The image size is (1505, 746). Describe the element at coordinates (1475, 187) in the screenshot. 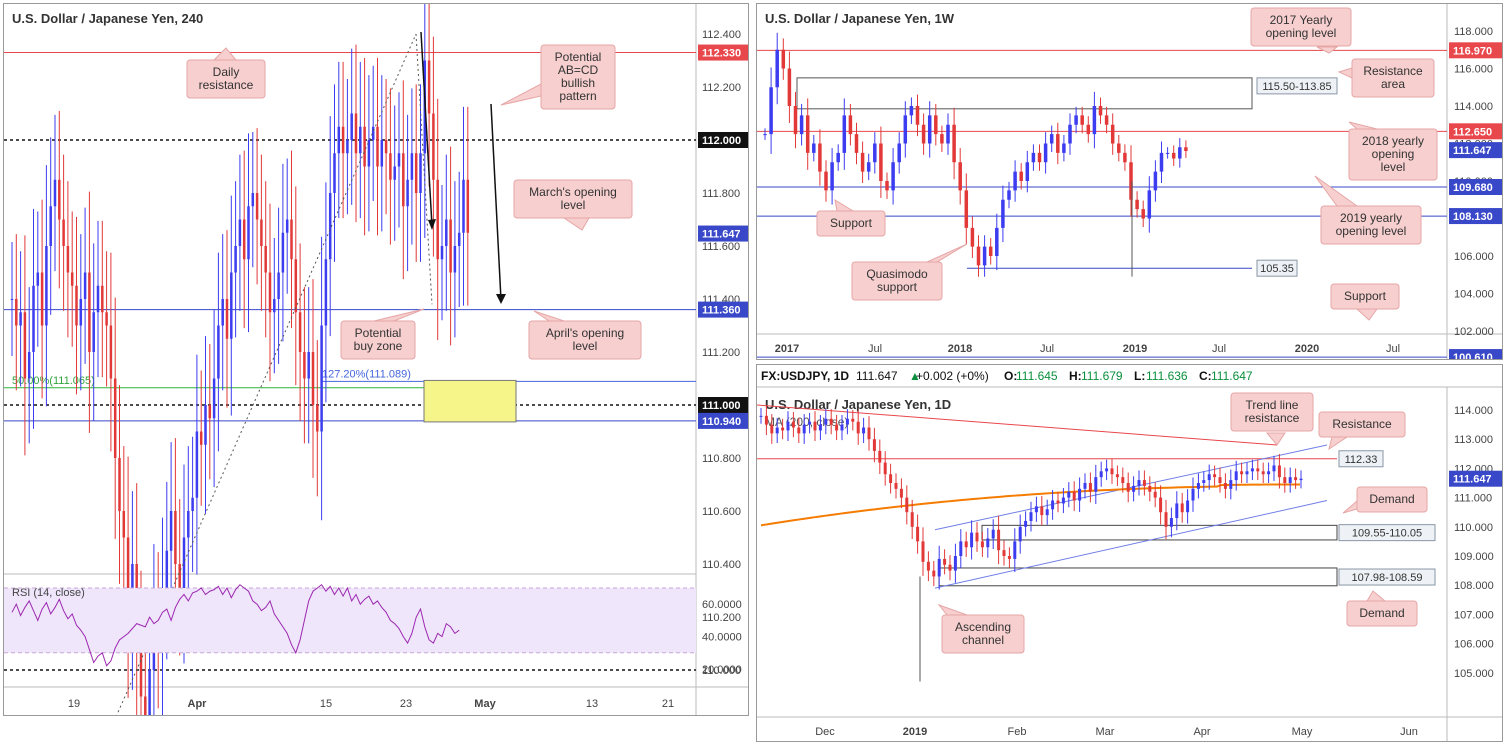

I see `tag-support-bg` at that location.